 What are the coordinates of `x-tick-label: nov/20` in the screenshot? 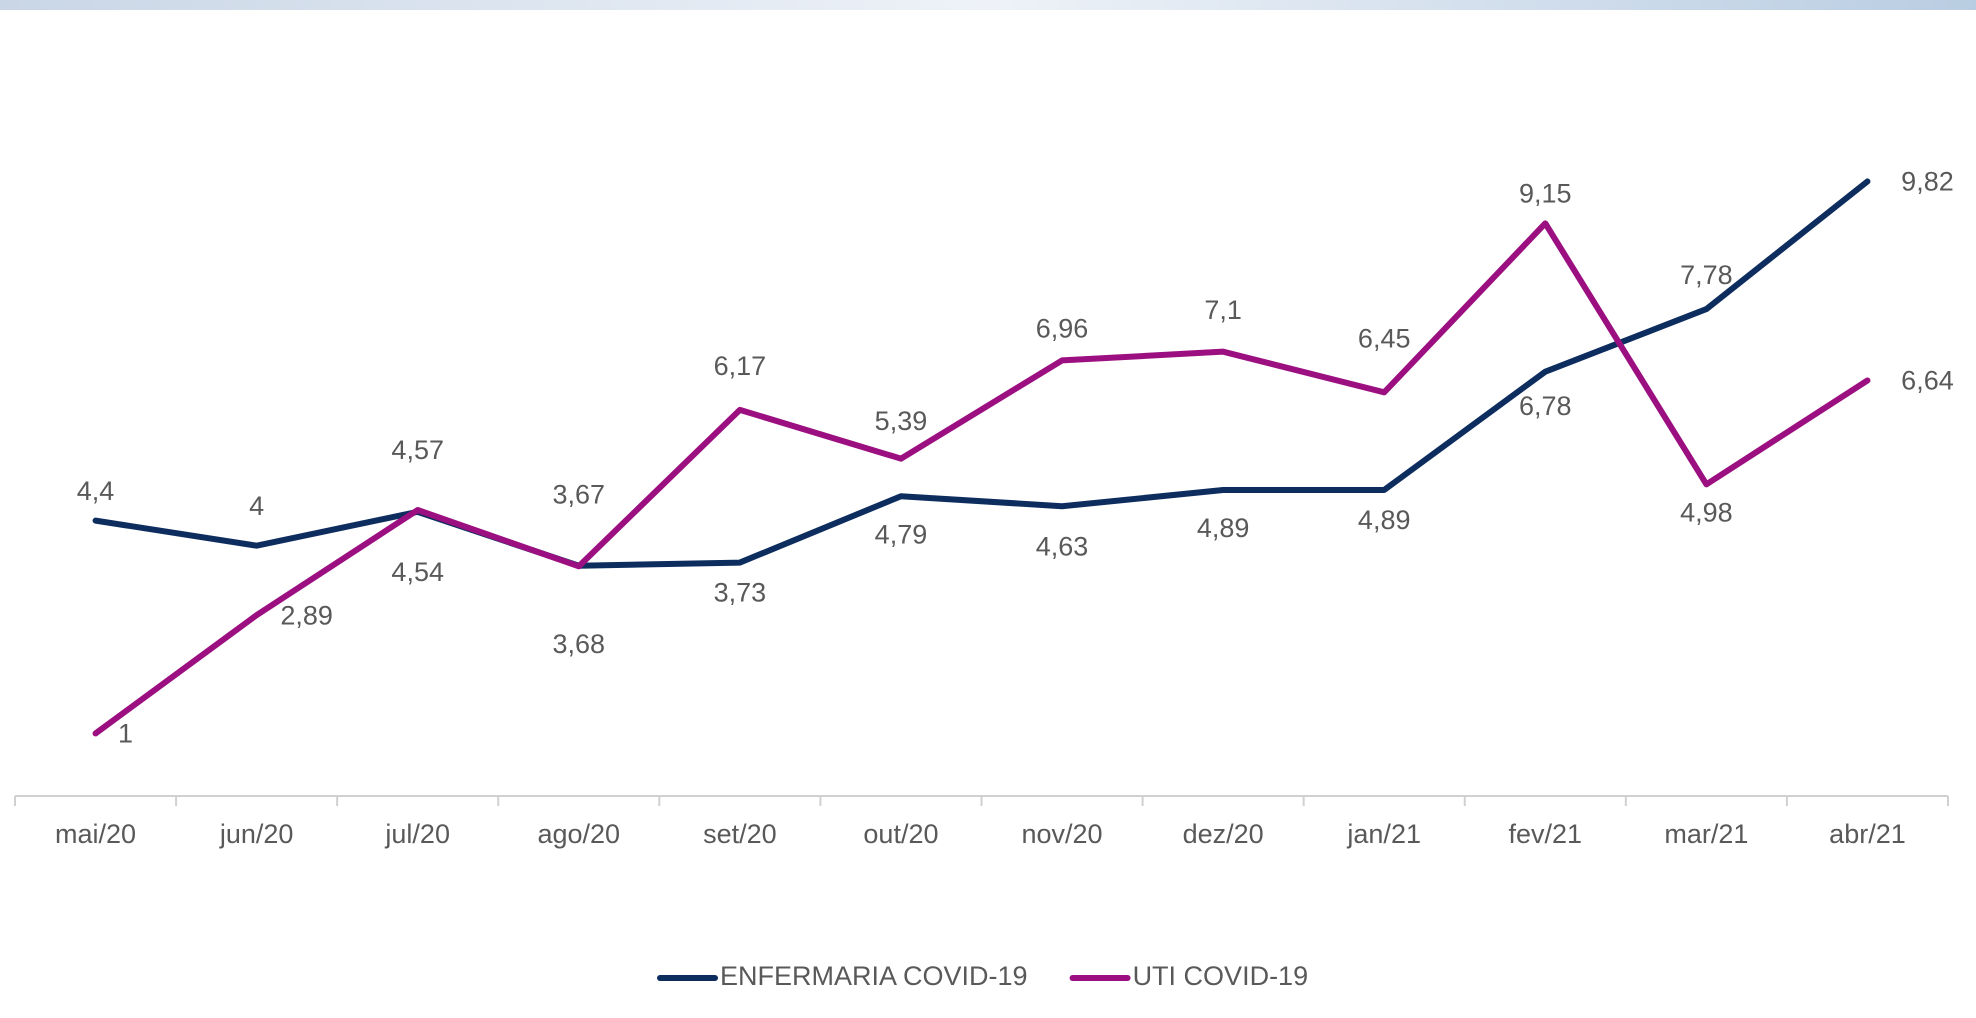 It's located at (1062, 834).